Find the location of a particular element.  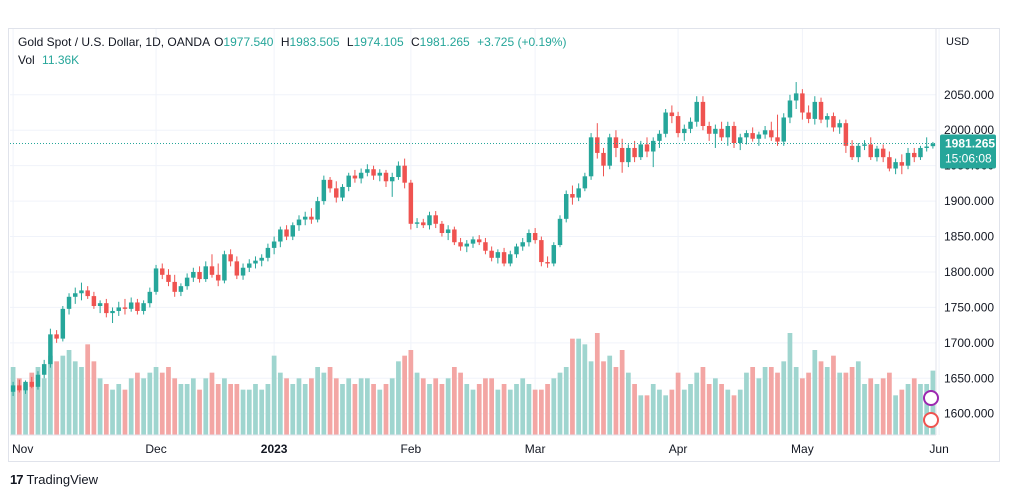

event-marker-icon is located at coordinates (931, 398).